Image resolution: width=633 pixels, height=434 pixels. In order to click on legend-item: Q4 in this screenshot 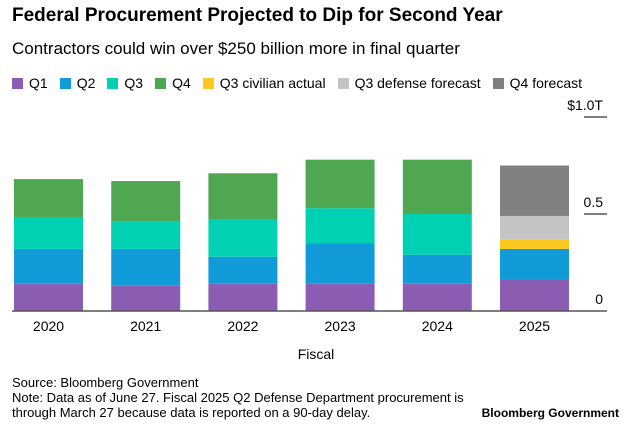, I will do `click(173, 83)`.